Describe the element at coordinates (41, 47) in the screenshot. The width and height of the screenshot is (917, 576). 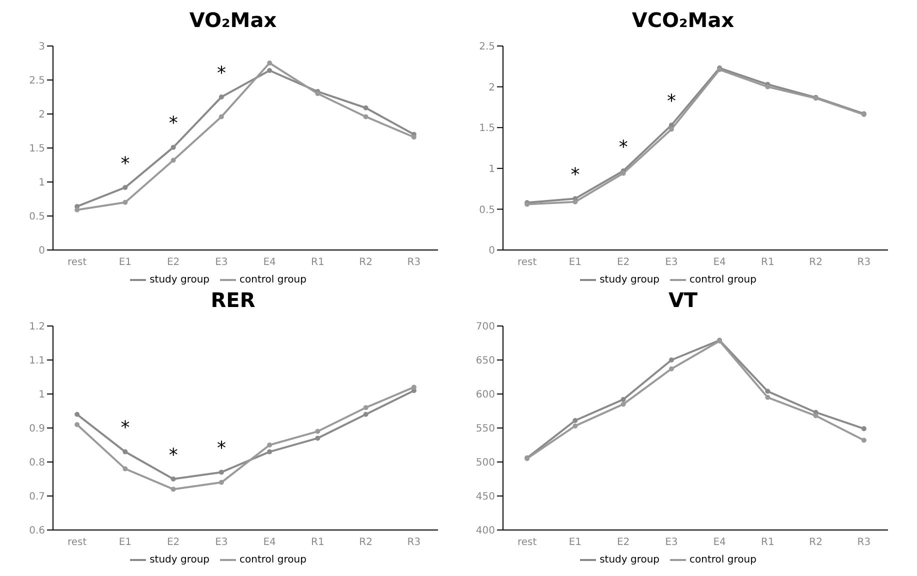
I see `y-tick-label: 3` at that location.